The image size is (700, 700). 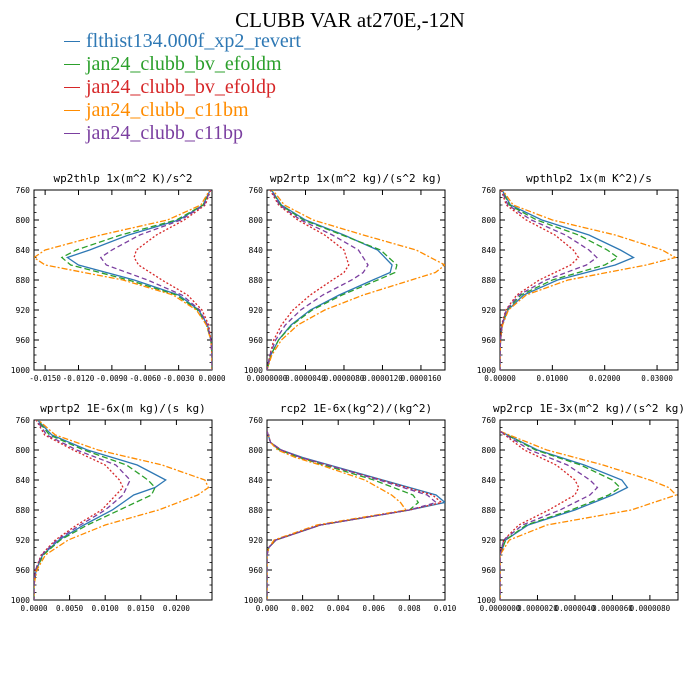 What do you see at coordinates (79, 378) in the screenshot?
I see `x-tick-label: -0.0120` at bounding box center [79, 378].